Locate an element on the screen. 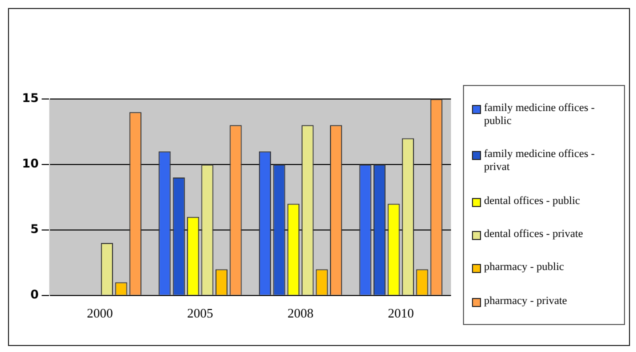 Image resolution: width=636 pixels, height=352 pixels. y-tick-label: 0 is located at coordinates (34, 295).